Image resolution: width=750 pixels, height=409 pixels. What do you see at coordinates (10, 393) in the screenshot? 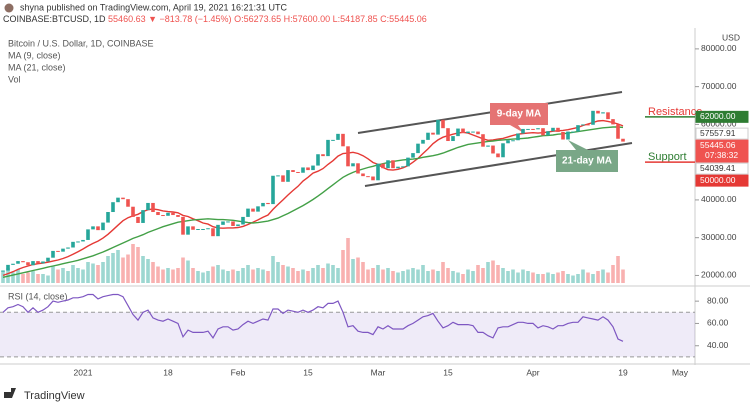
I see `logo` at bounding box center [10, 393].